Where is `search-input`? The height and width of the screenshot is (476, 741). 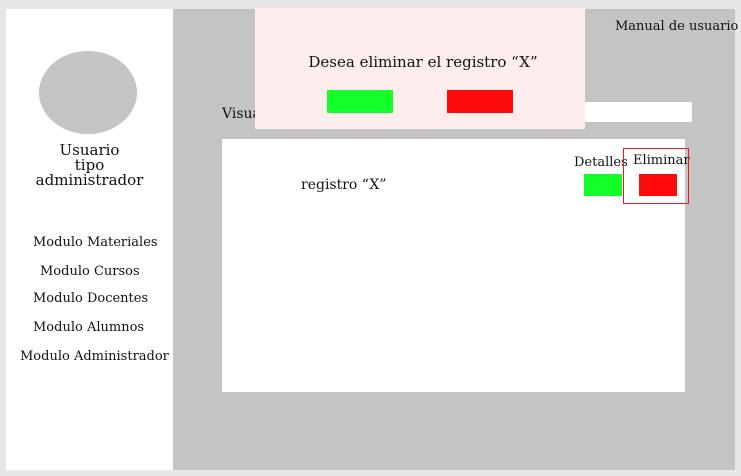 search-input is located at coordinates (638, 112).